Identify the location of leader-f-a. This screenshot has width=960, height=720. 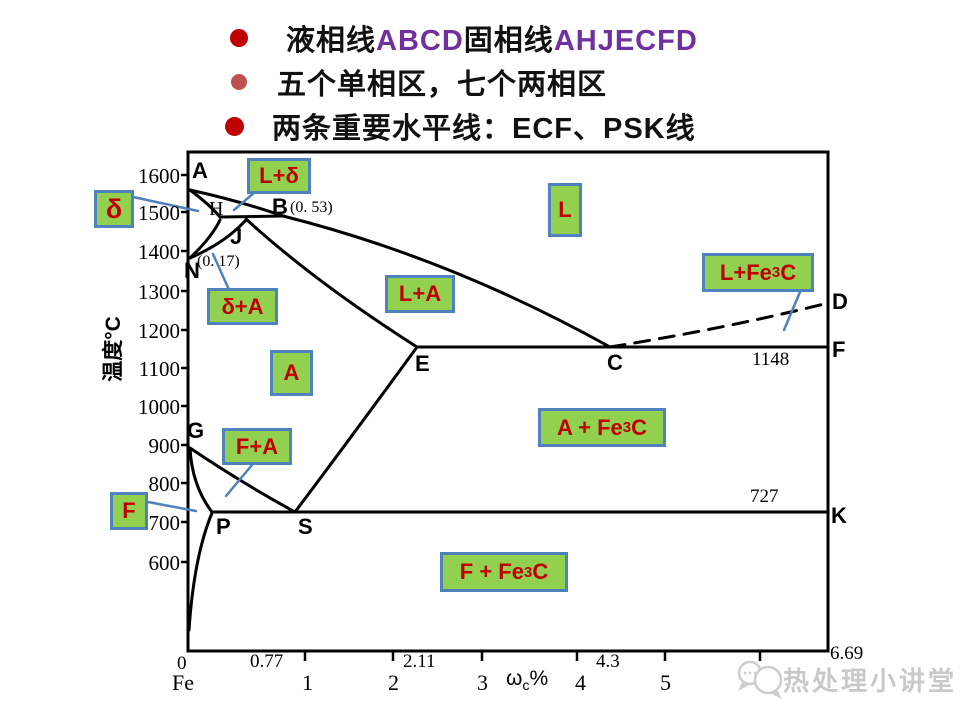
(239, 480).